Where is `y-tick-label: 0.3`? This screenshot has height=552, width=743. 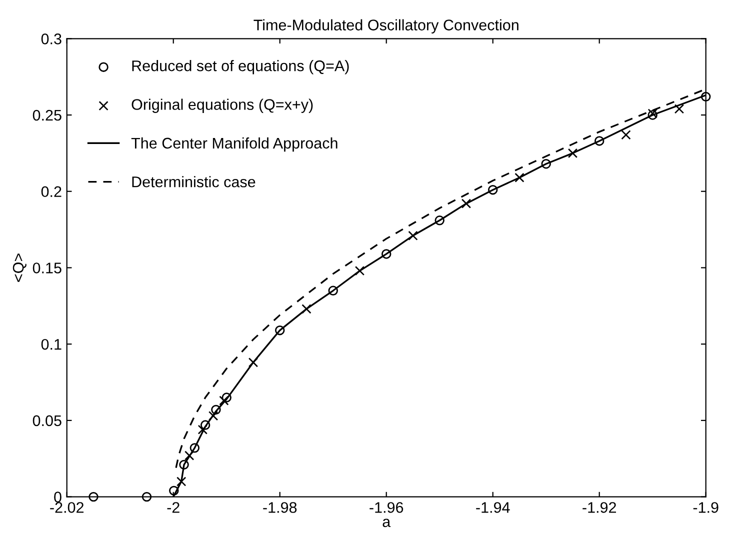
y-tick-label: 0.3 is located at coordinates (51, 39).